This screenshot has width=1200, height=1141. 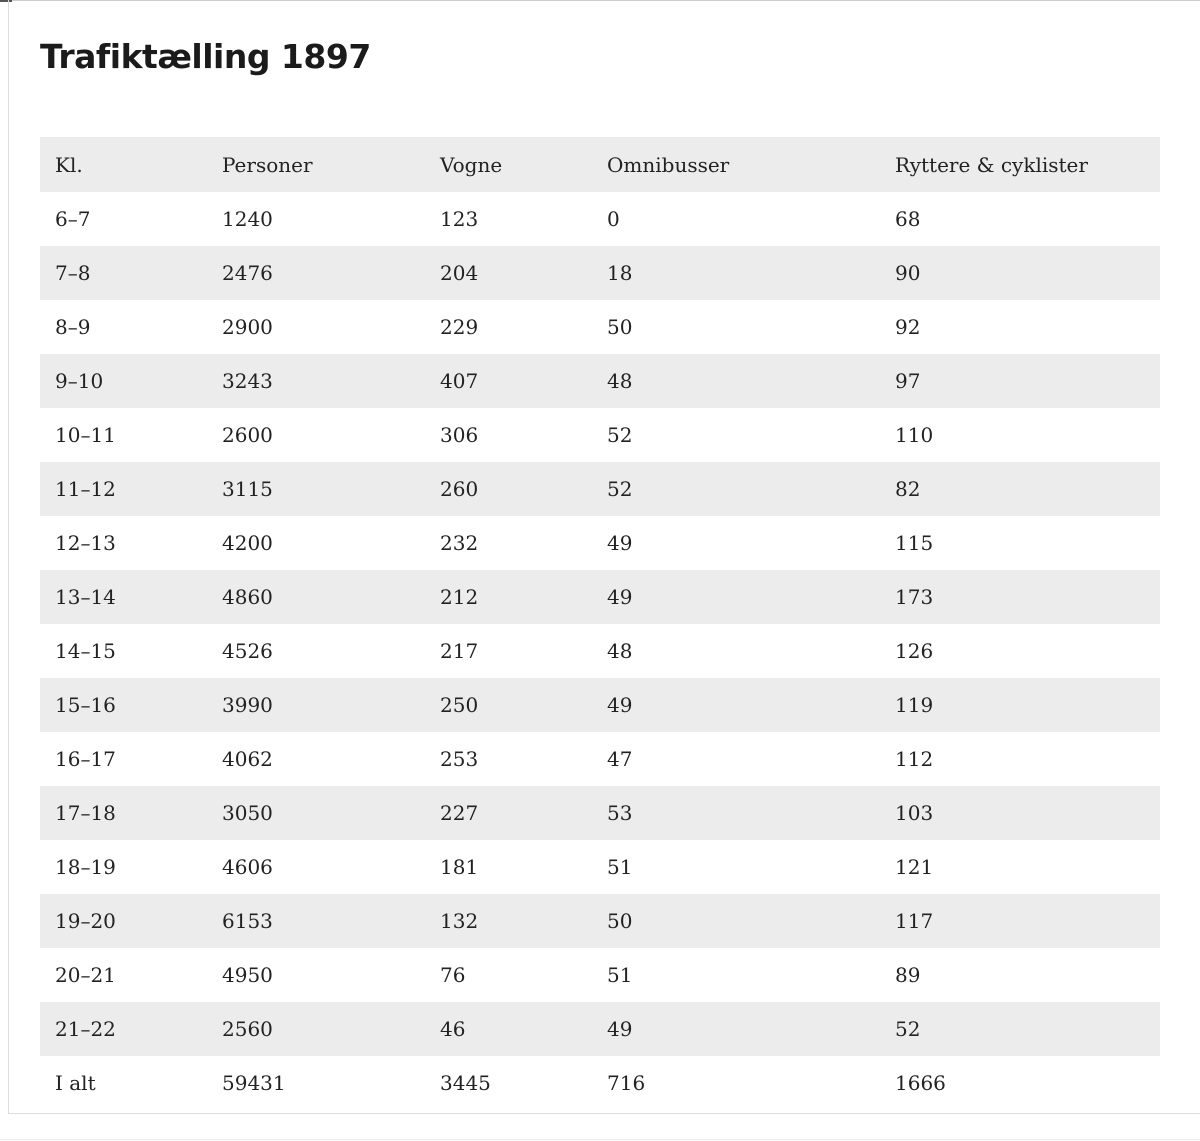 I want to click on cell-personer: 2600, so click(x=247, y=435).